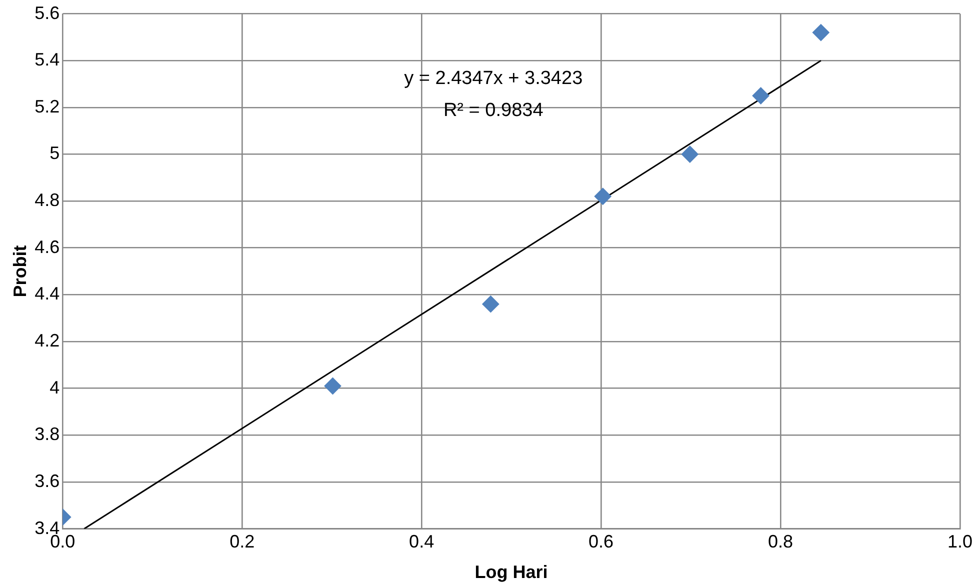 The image size is (978, 586). Describe the element at coordinates (47, 106) in the screenshot. I see `y-tick-label: 5.2` at that location.